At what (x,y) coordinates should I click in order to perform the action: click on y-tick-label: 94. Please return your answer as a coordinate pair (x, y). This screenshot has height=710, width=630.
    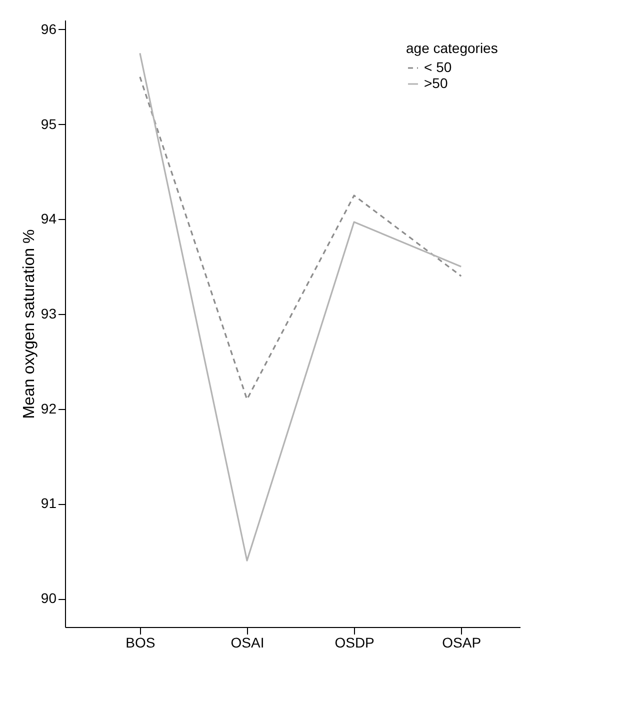
    Looking at the image, I should click on (48, 218).